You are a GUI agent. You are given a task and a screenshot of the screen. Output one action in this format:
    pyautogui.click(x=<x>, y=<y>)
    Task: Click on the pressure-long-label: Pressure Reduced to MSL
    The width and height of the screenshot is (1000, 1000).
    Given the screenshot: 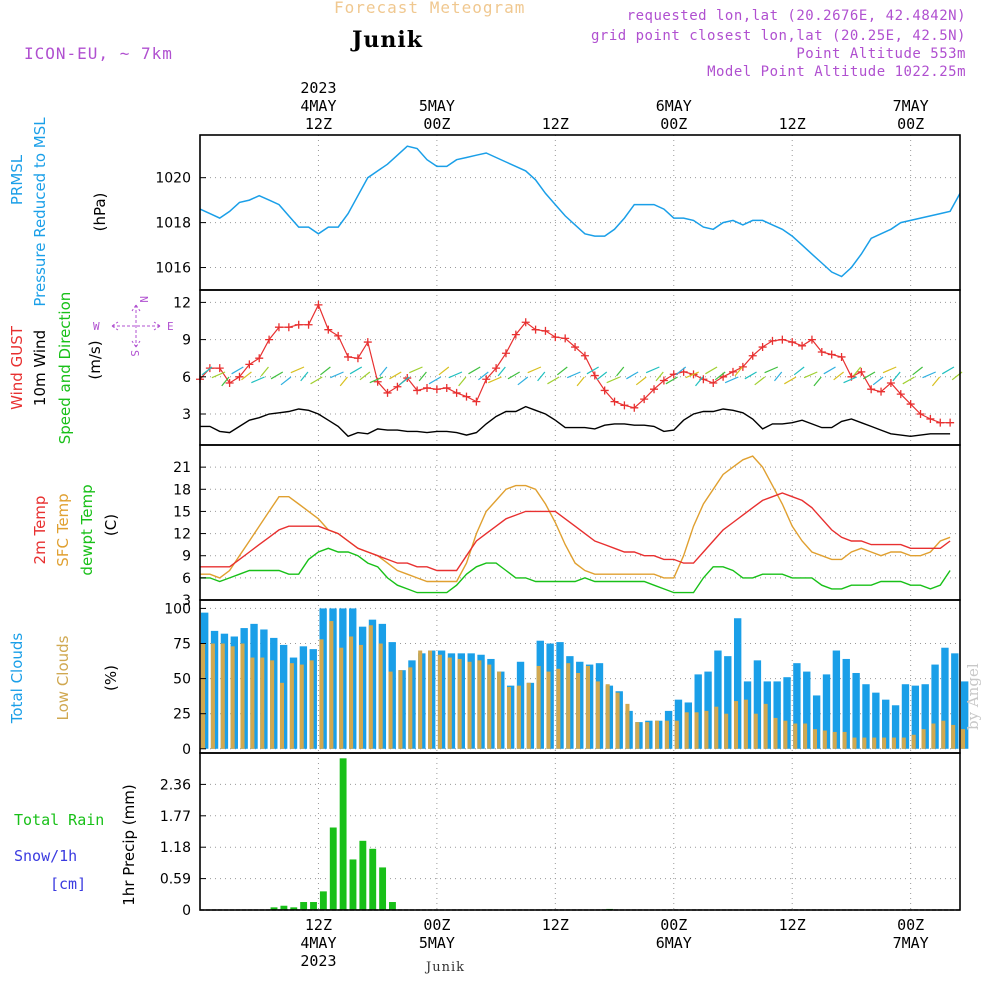 What is the action you would take?
    pyautogui.click(x=40, y=212)
    